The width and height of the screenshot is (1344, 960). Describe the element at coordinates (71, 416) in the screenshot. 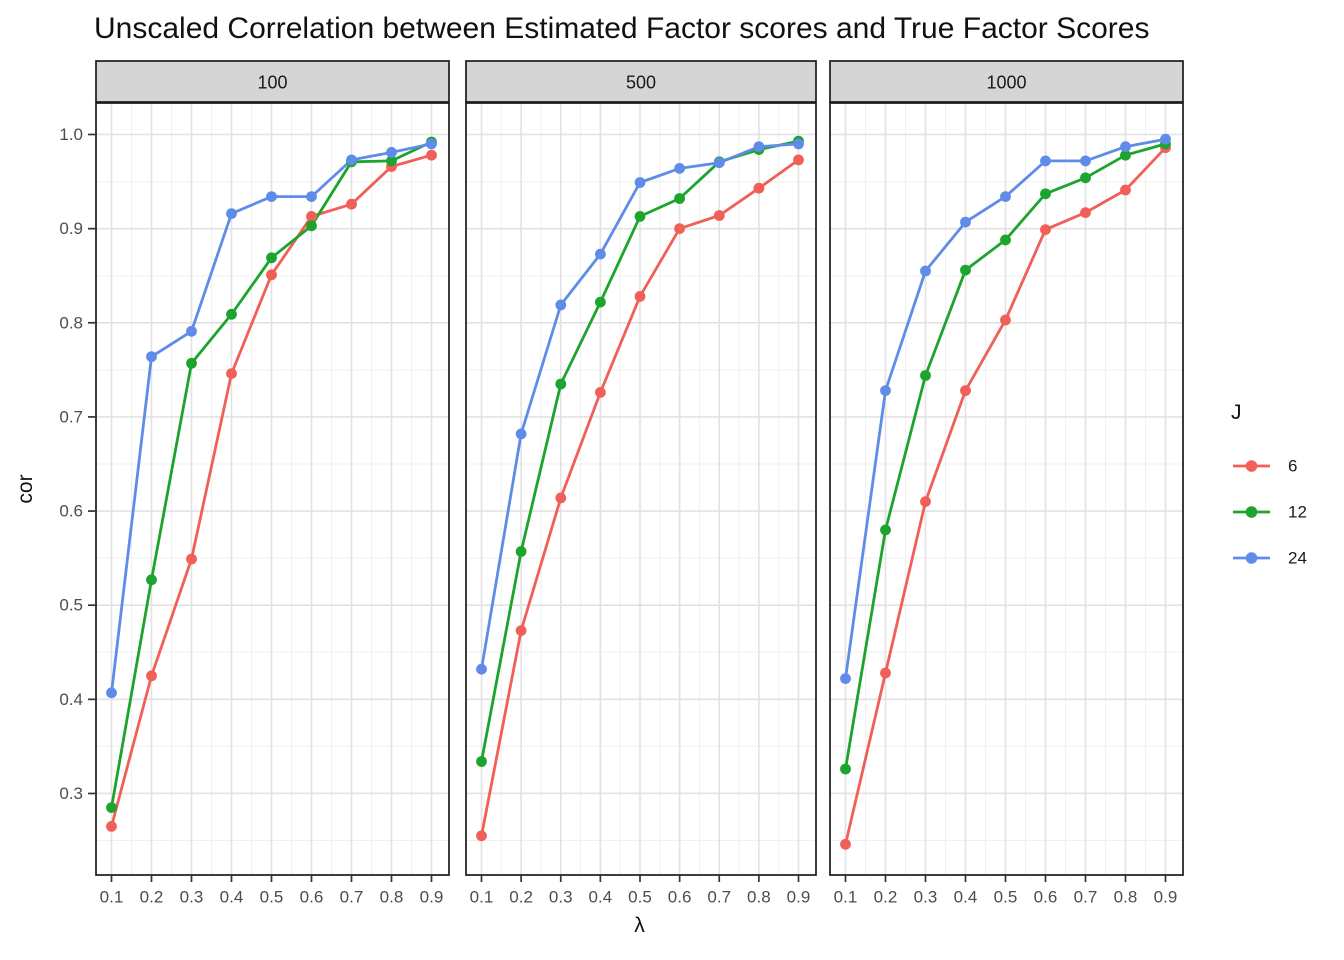

I see `y-tick-label: 0.7` at that location.